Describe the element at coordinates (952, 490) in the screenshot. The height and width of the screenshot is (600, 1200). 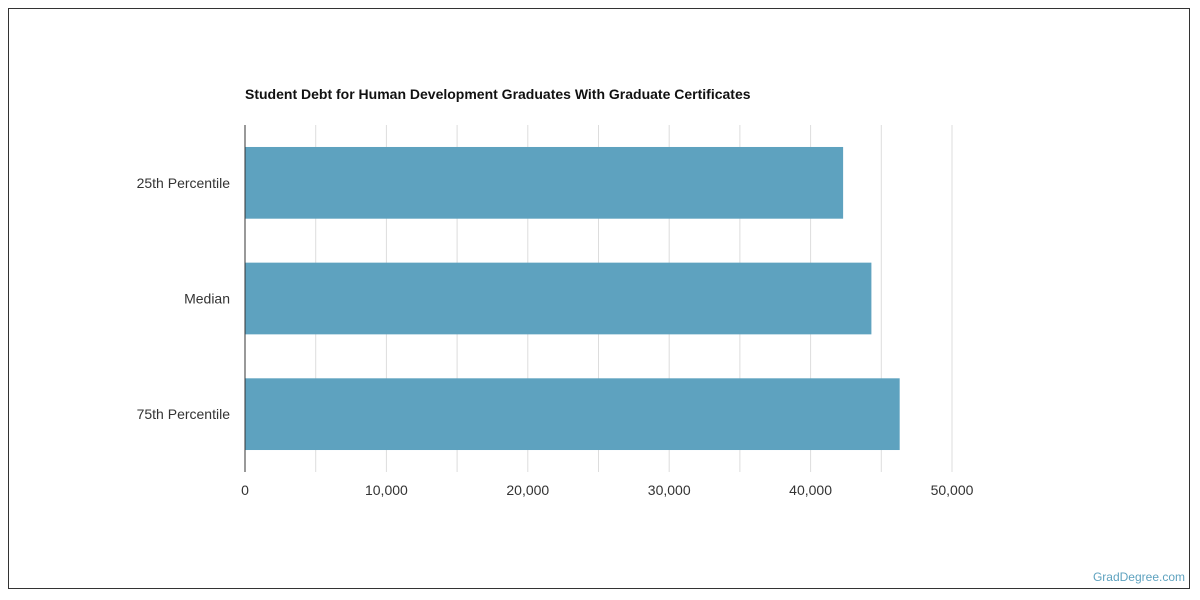
I see `x-tick-label: 50,000` at that location.